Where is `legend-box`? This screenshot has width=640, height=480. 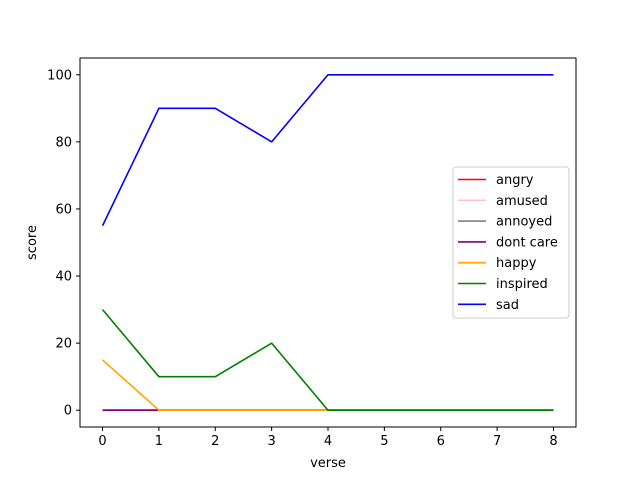 legend-box is located at coordinates (511, 242).